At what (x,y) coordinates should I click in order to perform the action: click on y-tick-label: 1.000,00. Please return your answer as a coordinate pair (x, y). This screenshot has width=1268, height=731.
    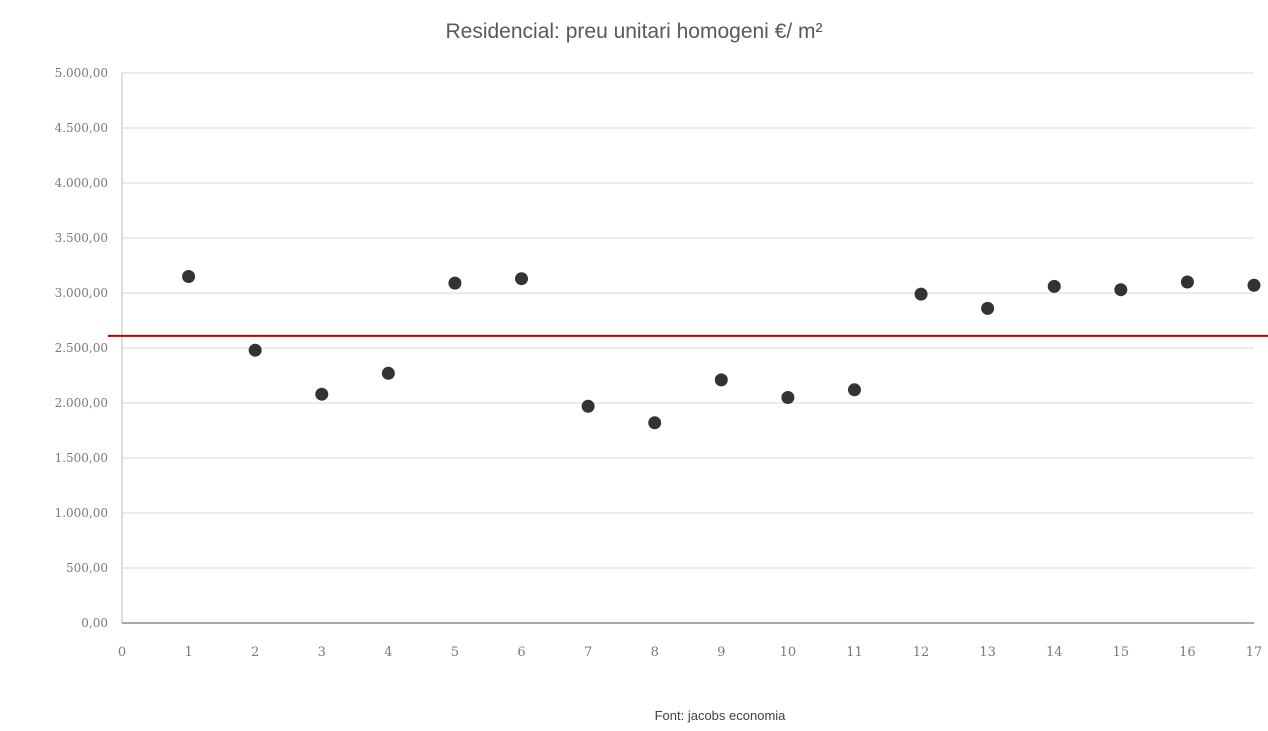
    Looking at the image, I should click on (81, 513).